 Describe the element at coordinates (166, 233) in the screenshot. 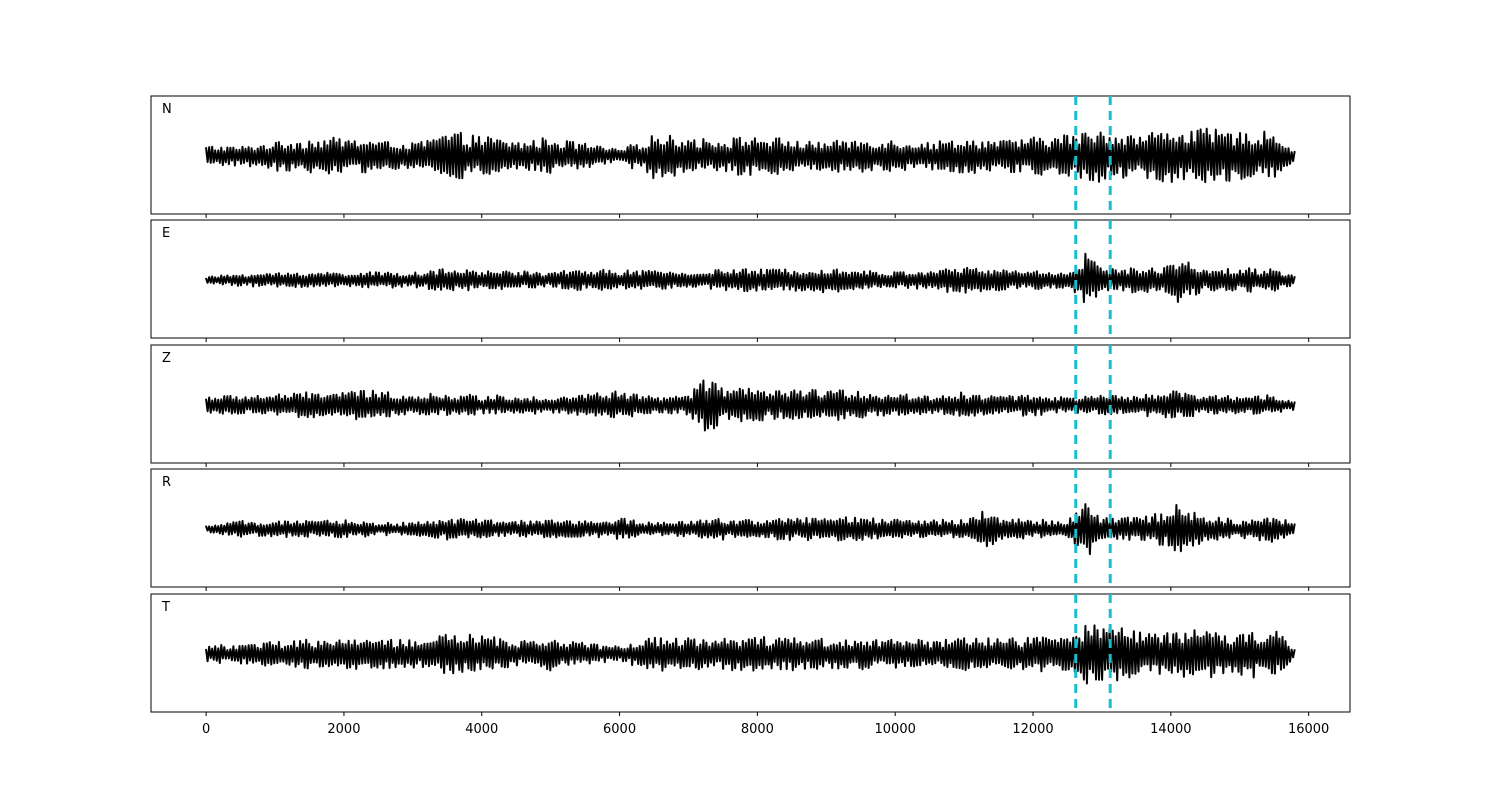

I see `panel-label: E` at that location.